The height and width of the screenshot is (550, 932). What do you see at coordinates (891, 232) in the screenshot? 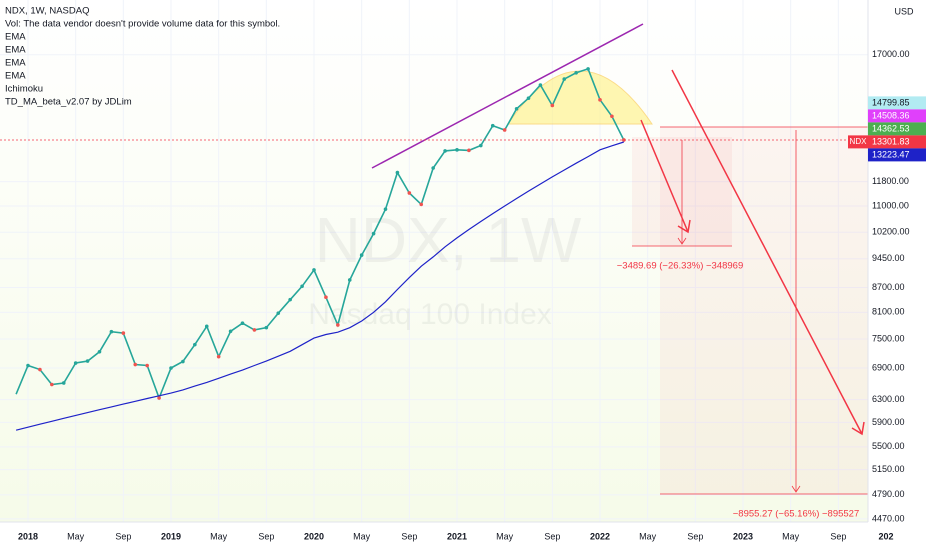
I see `y-tick-label: 10200.00` at bounding box center [891, 232].